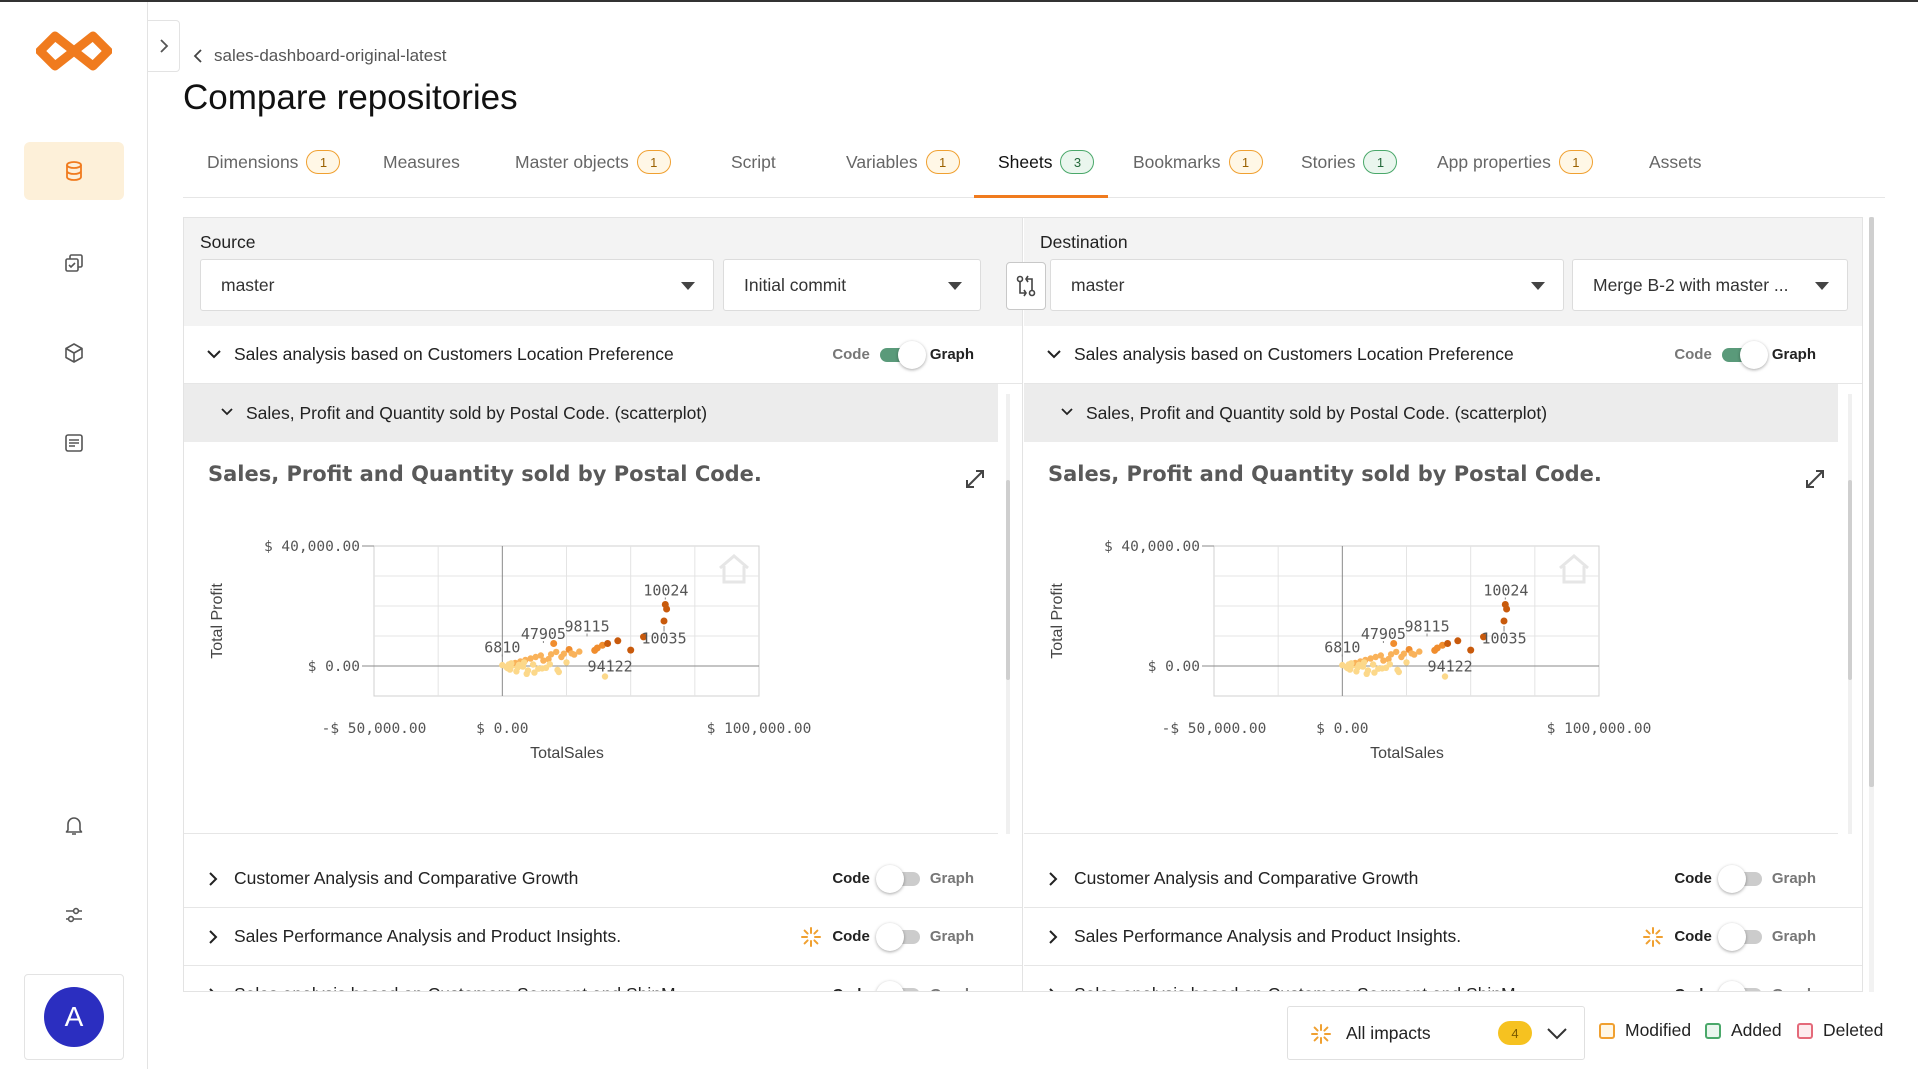 This screenshot has width=1918, height=1069. What do you see at coordinates (1307, 285) in the screenshot?
I see `destination-branch-select: master` at bounding box center [1307, 285].